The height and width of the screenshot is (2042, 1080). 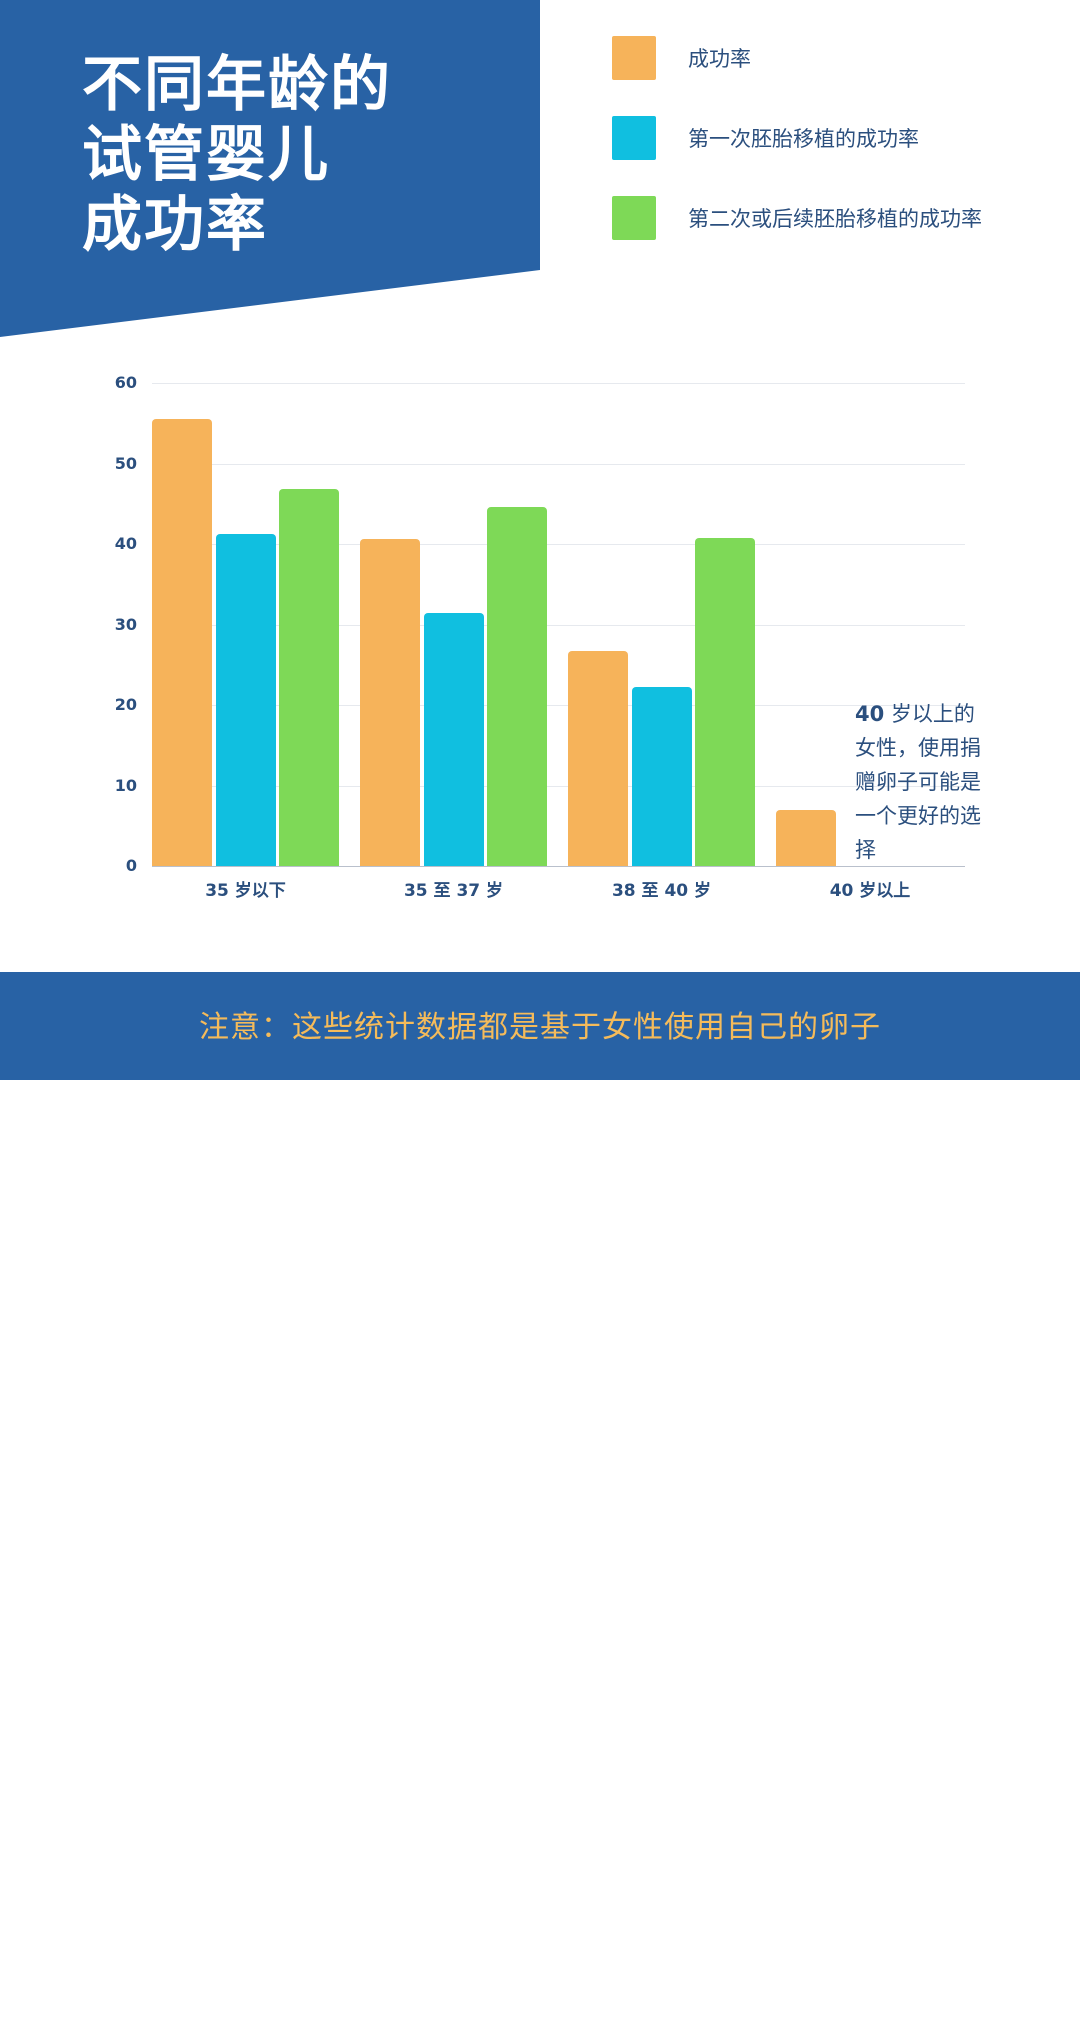 What do you see at coordinates (125, 624) in the screenshot?
I see `y-axis-tick-label: 30` at bounding box center [125, 624].